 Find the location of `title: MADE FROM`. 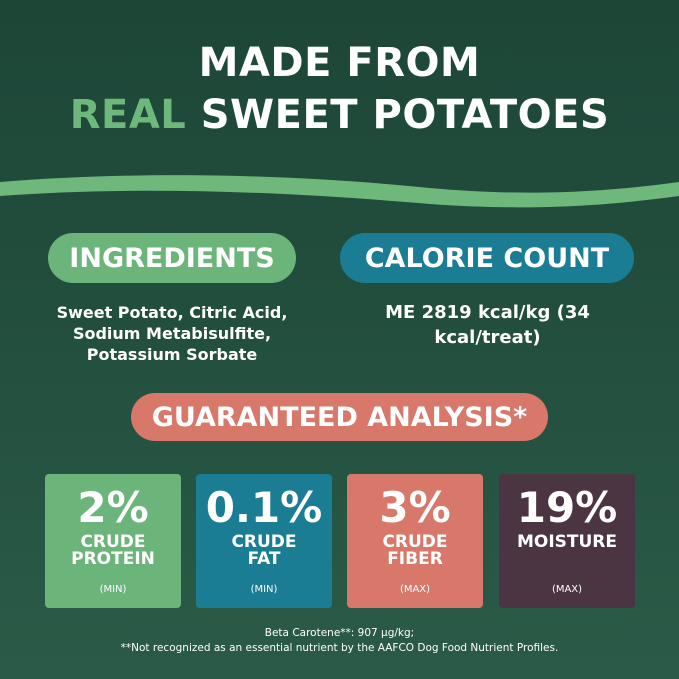

title: MADE FROM is located at coordinates (339, 63).